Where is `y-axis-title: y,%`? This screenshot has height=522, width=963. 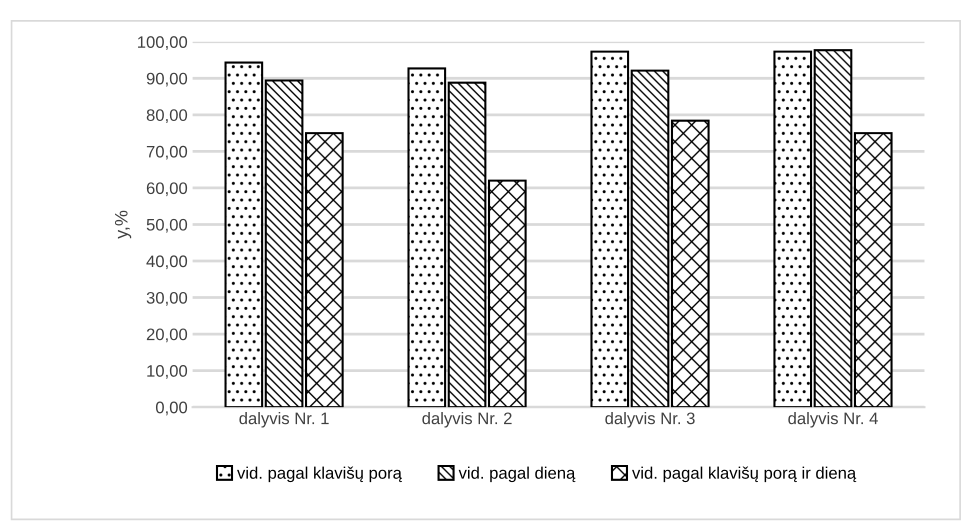 y-axis-title: y,% is located at coordinates (123, 224).